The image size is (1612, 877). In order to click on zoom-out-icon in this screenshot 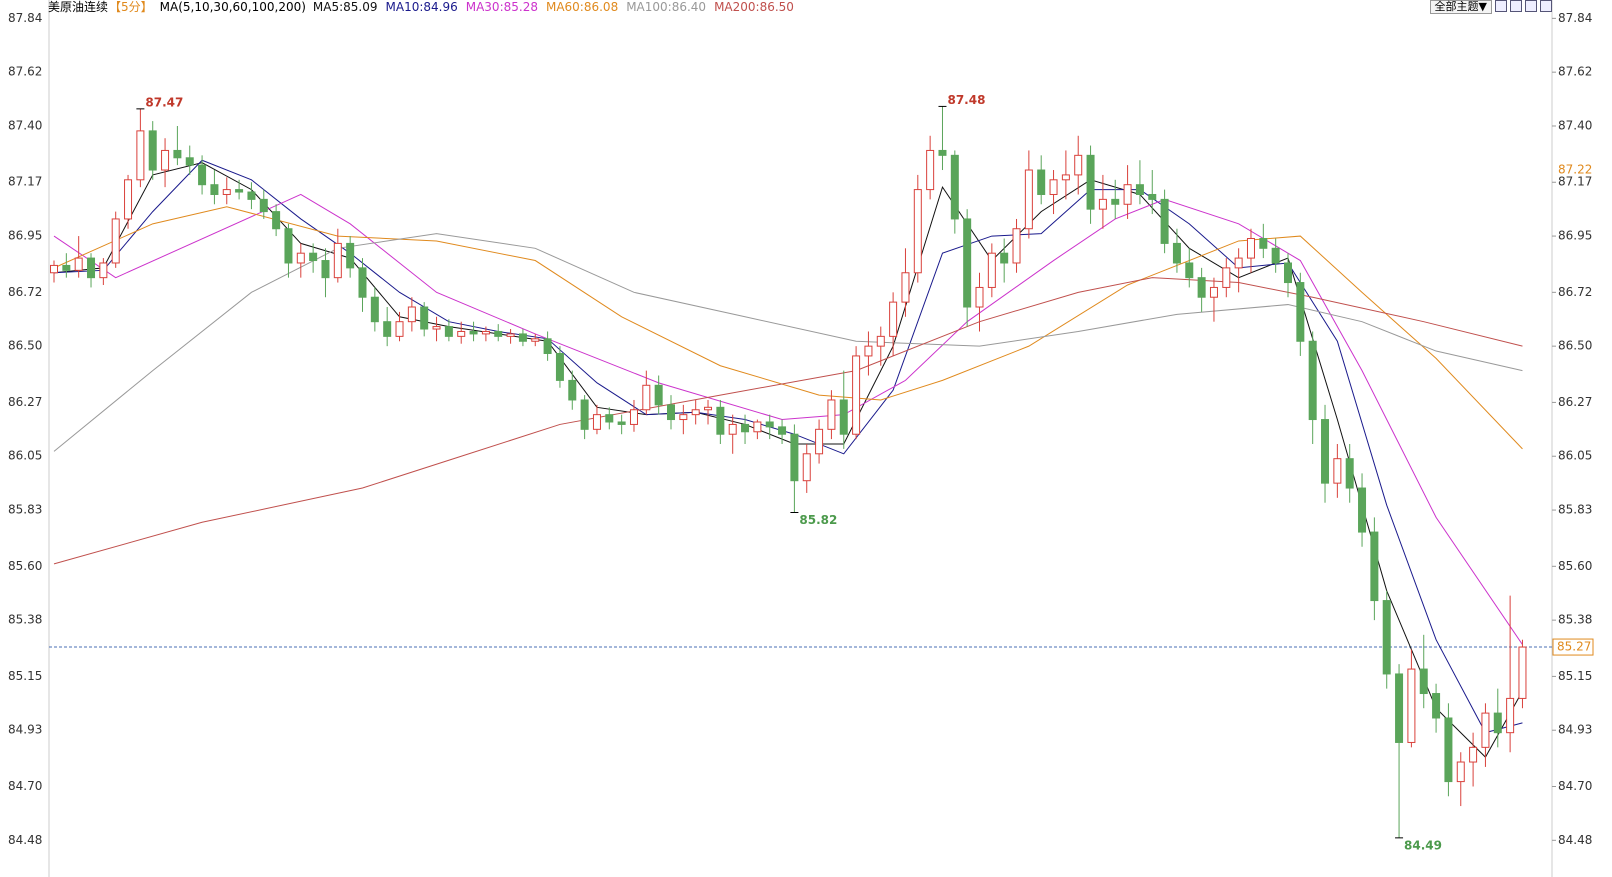, I will do `click(1516, 6)`.